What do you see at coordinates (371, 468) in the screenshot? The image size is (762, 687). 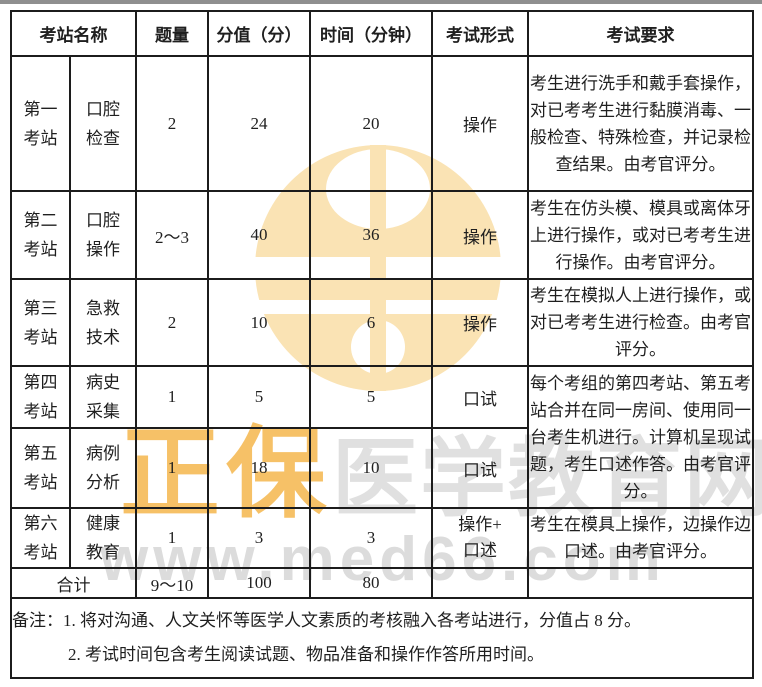 I see `station-5-time: 10` at bounding box center [371, 468].